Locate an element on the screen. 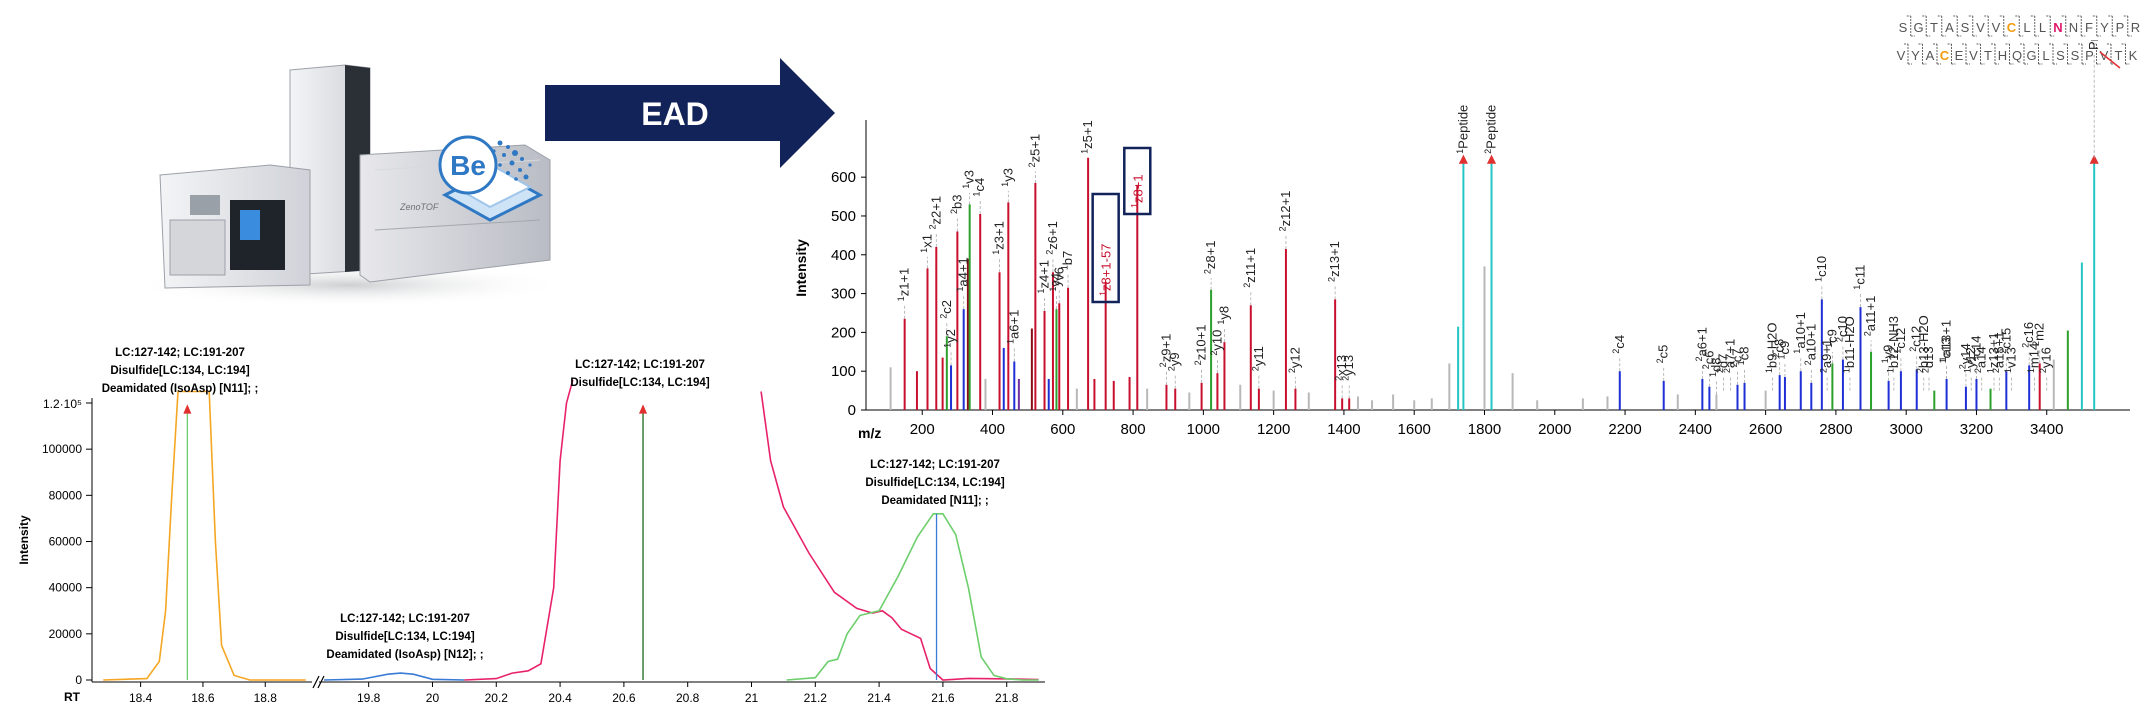 The height and width of the screenshot is (719, 2151). spectrum-ion-label: 1y2 is located at coordinates (950, 338).